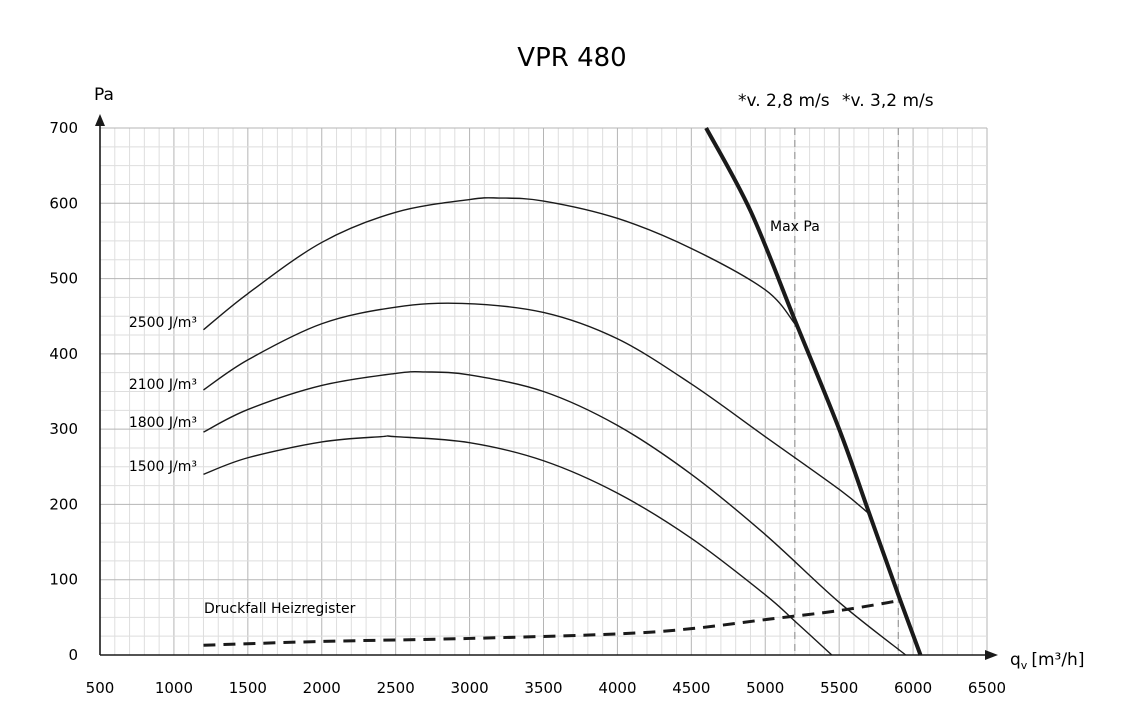  Describe the element at coordinates (163, 323) in the screenshot. I see `series-label-2500: 2500 J/m³` at that location.